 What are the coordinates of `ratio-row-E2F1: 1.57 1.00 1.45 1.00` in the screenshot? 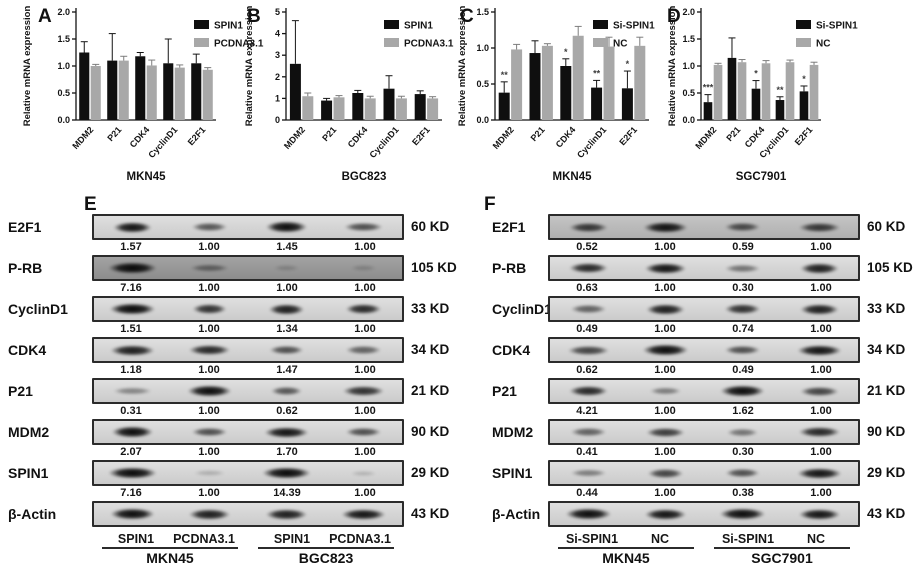 It's located at (248, 246).